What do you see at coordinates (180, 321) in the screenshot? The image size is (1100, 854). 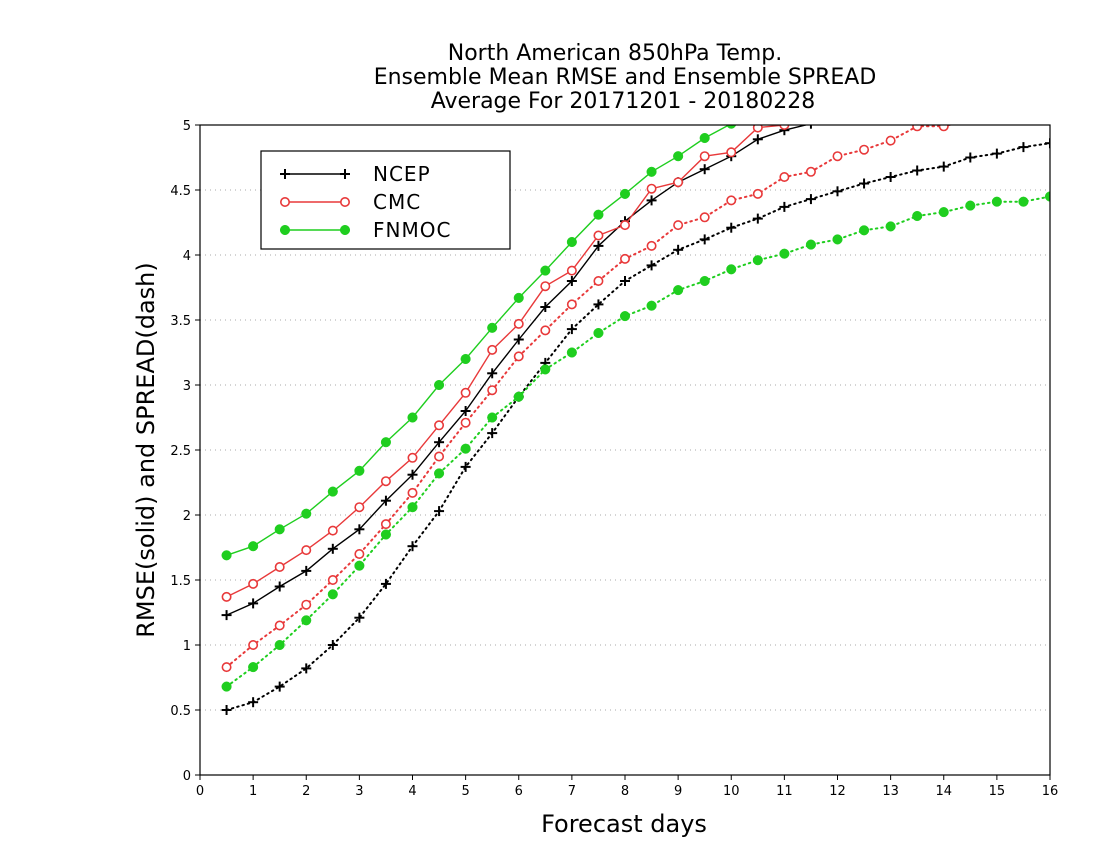 I see `y-tick-label: 3.5` at bounding box center [180, 321].